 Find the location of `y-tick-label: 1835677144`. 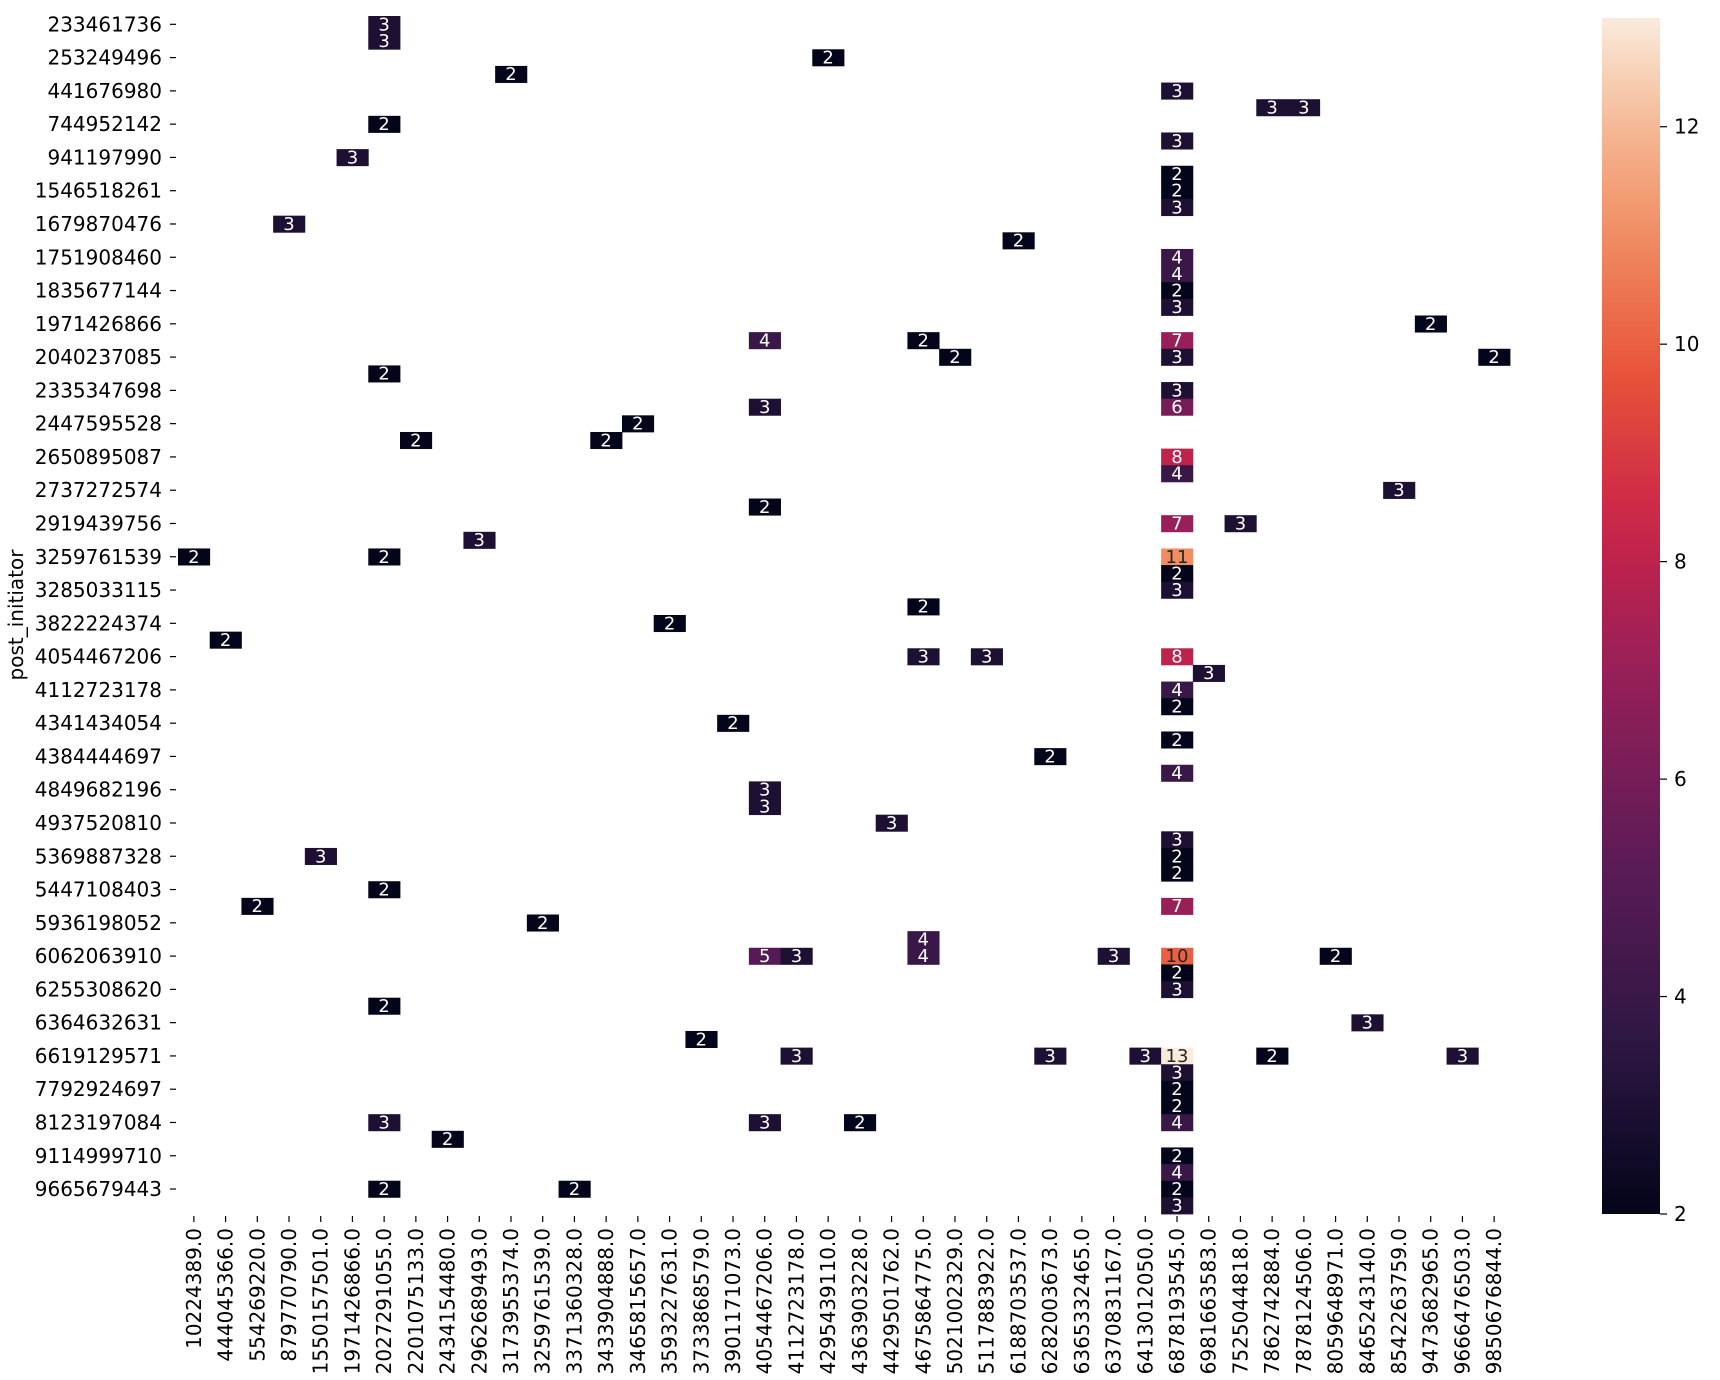

y-tick-label: 1835677144 is located at coordinates (98, 291).